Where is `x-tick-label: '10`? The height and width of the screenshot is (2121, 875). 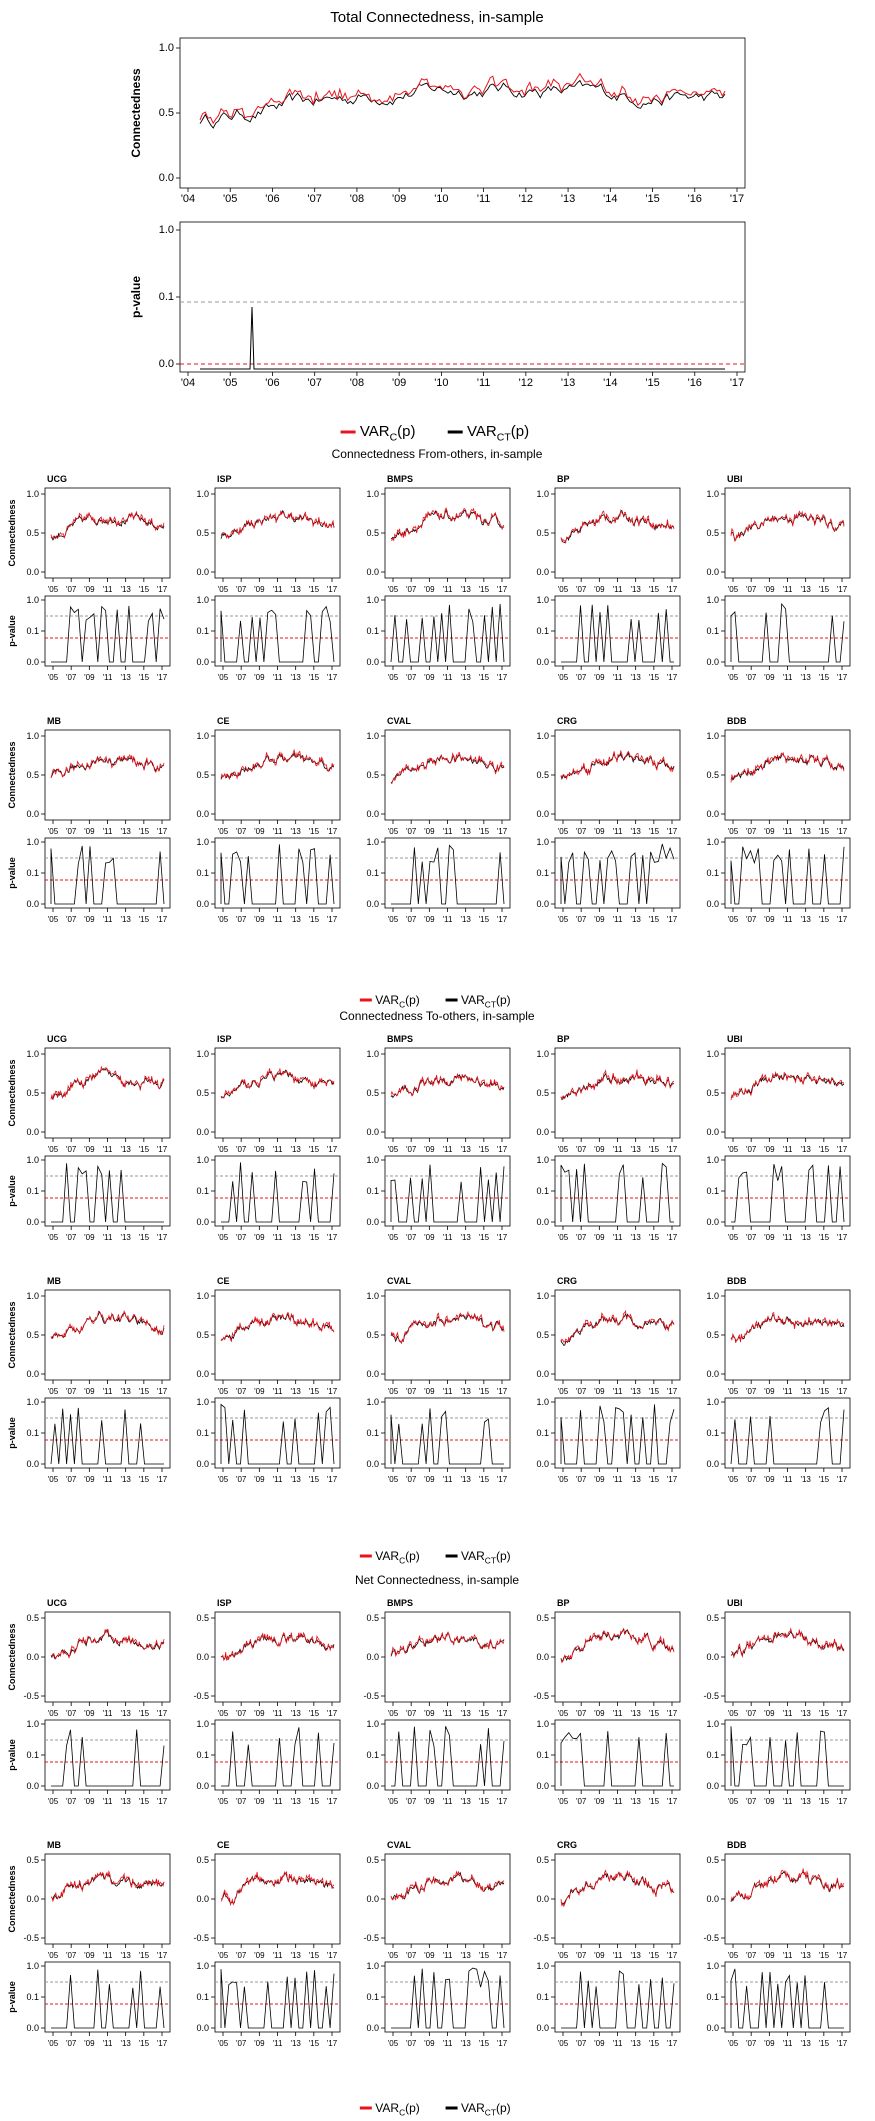
x-tick-label: '10 is located at coordinates (441, 383).